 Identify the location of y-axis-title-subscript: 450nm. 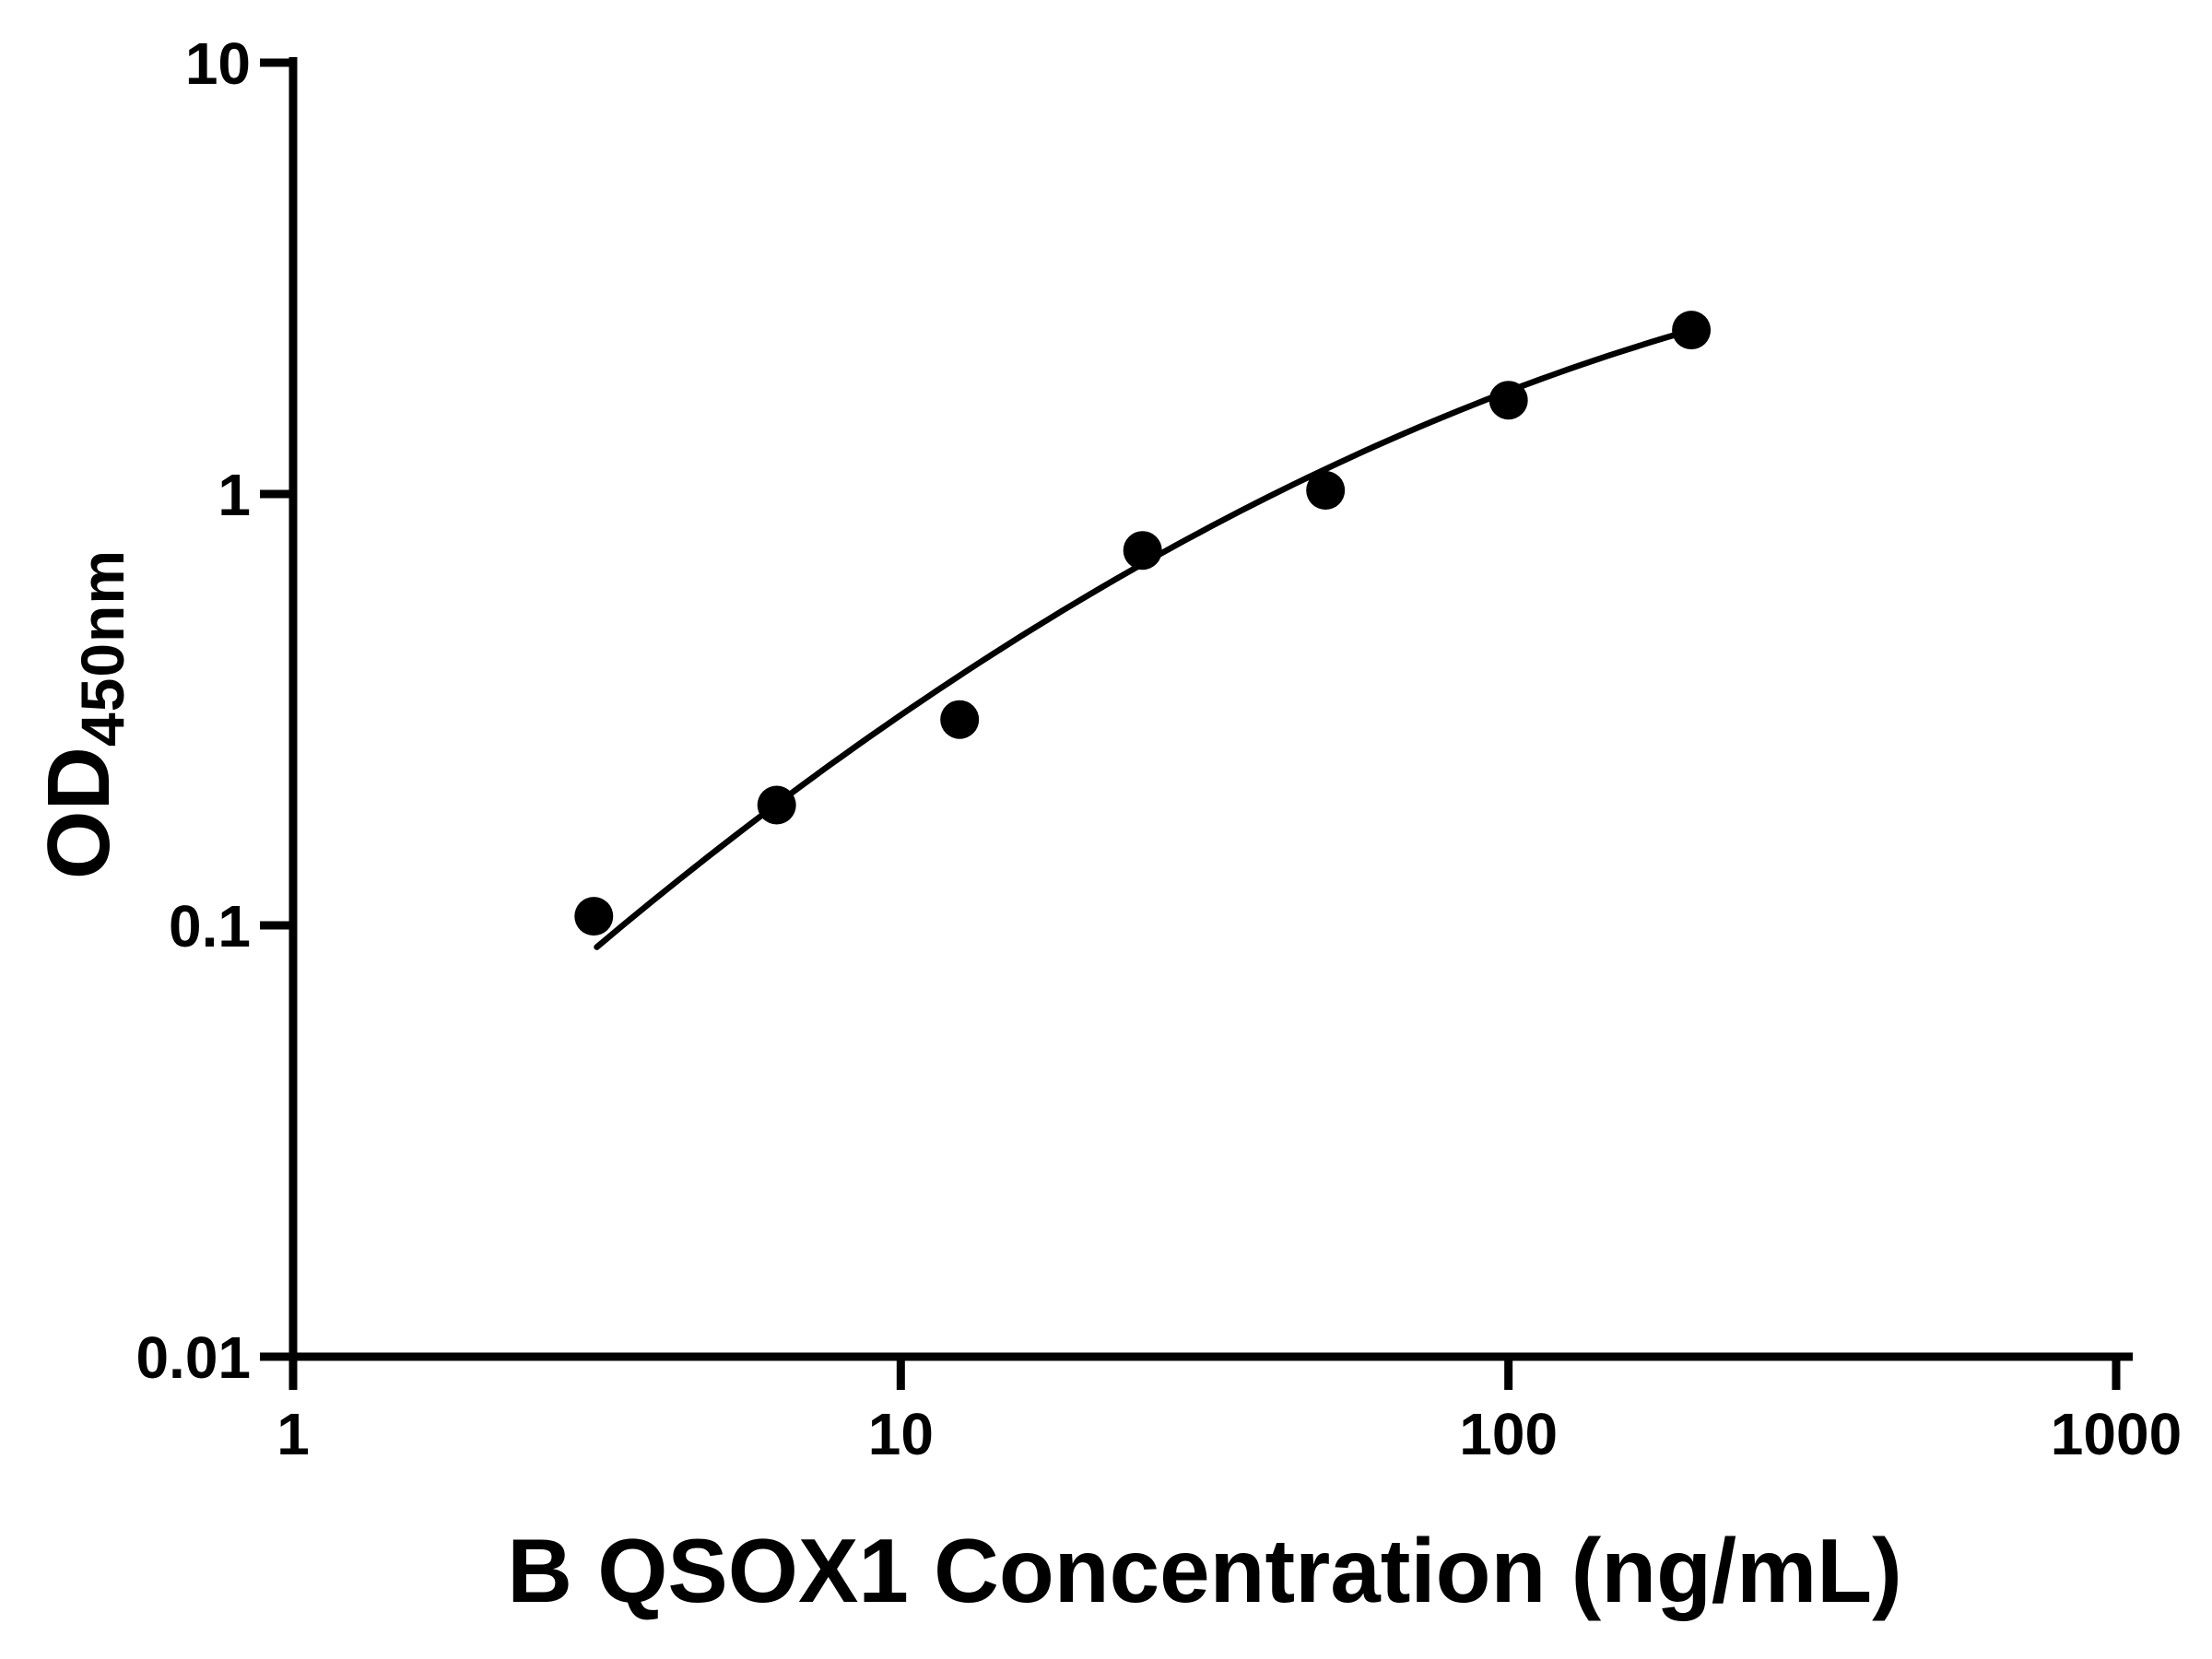
(102, 647).